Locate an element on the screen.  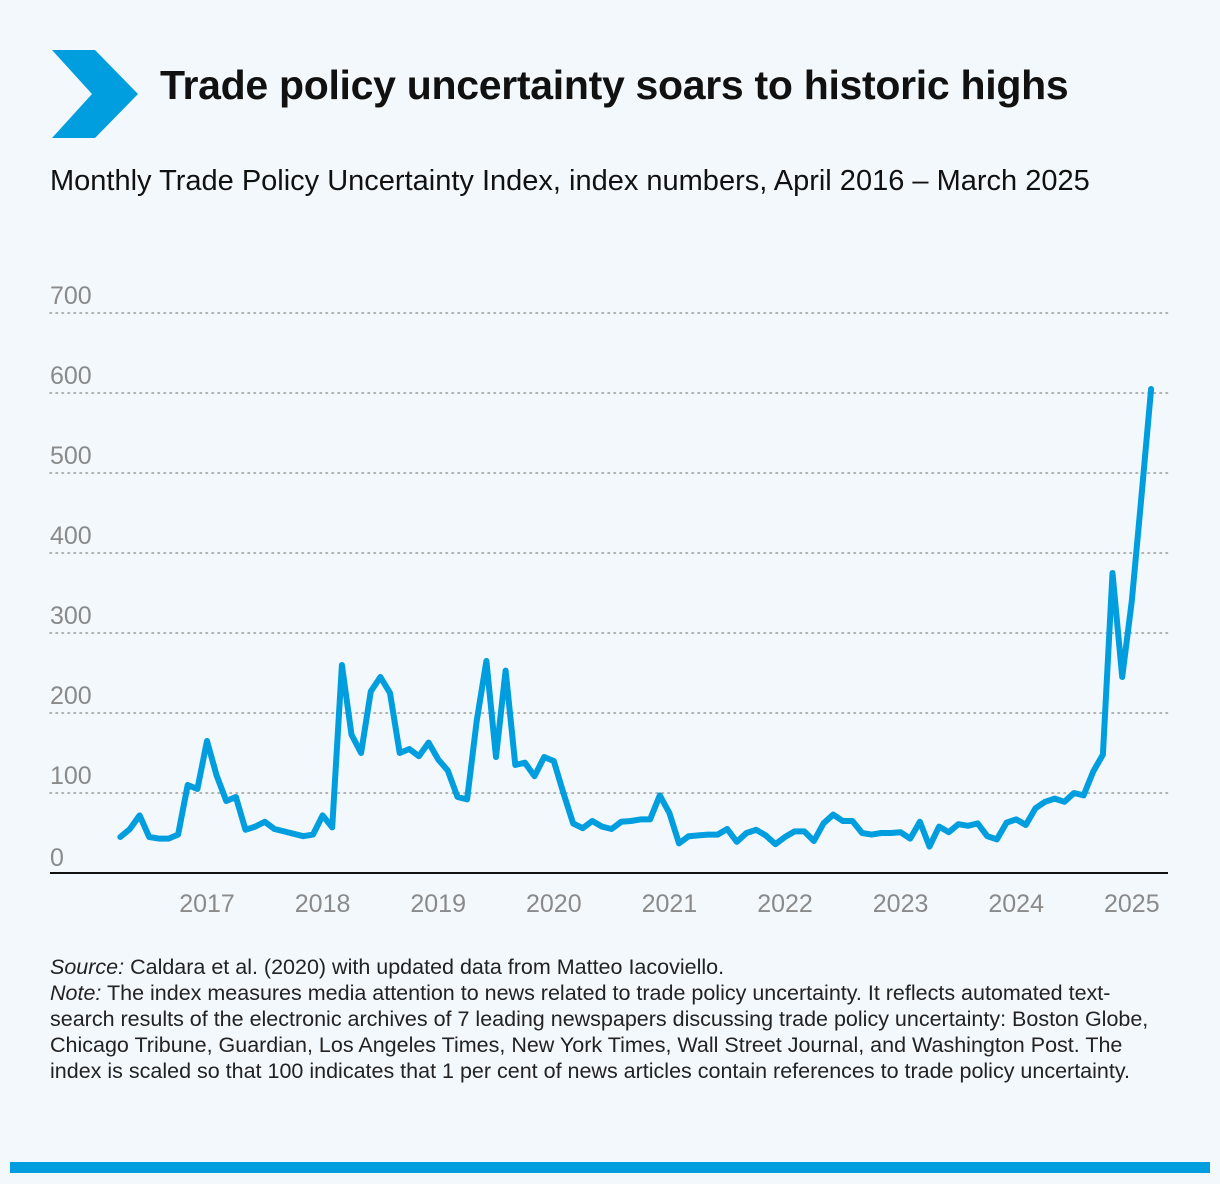
y-axis-ticks: 0 100 200 300 400 500 600 700 is located at coordinates (71, 577).